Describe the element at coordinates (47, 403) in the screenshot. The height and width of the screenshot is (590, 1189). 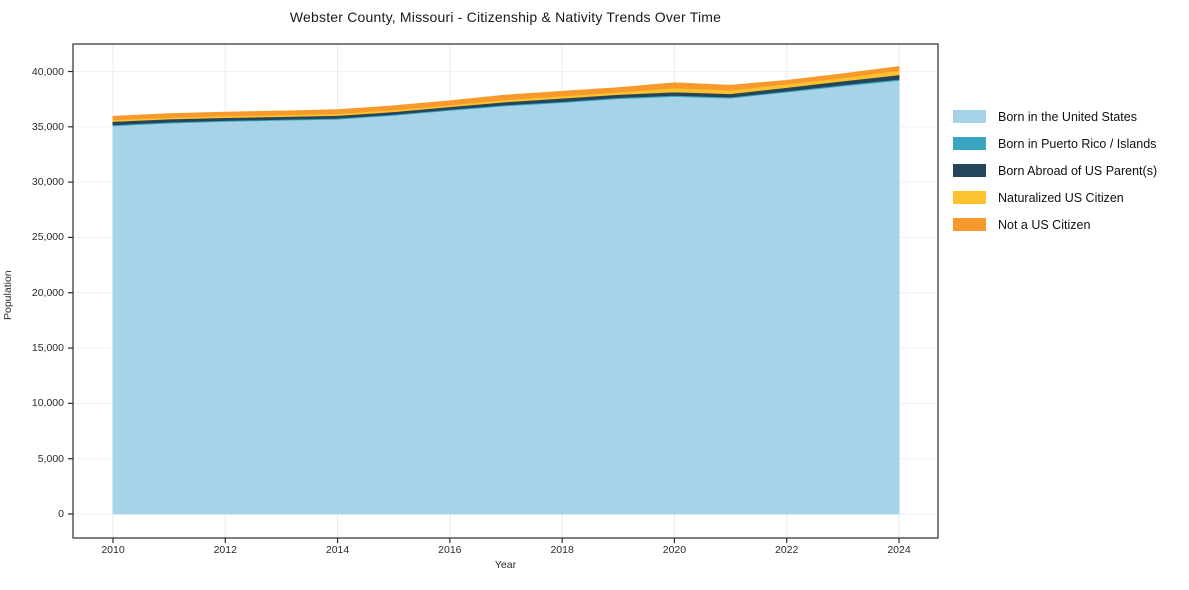
I see `y-tick-label: 10,000` at that location.